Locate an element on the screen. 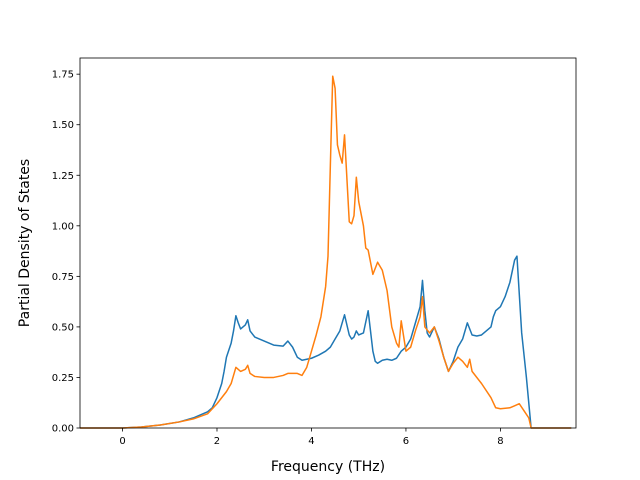 This screenshot has height=480, width=640. y-axis-label: Partial Density of States is located at coordinates (25, 243).